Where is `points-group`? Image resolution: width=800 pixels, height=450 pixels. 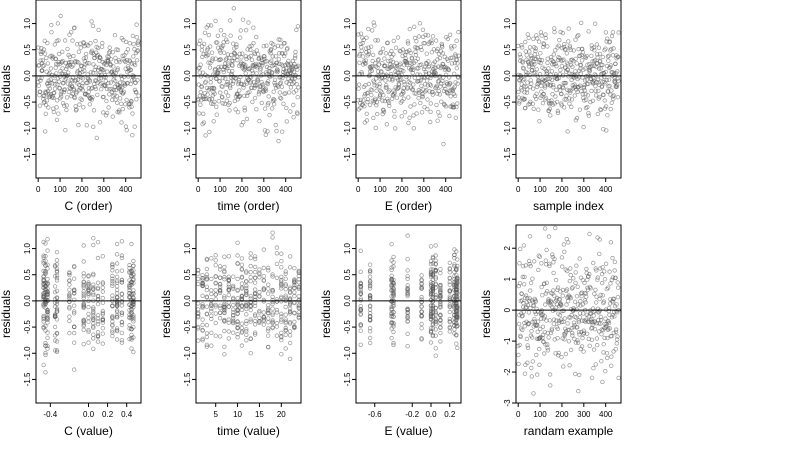
points-group is located at coordinates (568, 77).